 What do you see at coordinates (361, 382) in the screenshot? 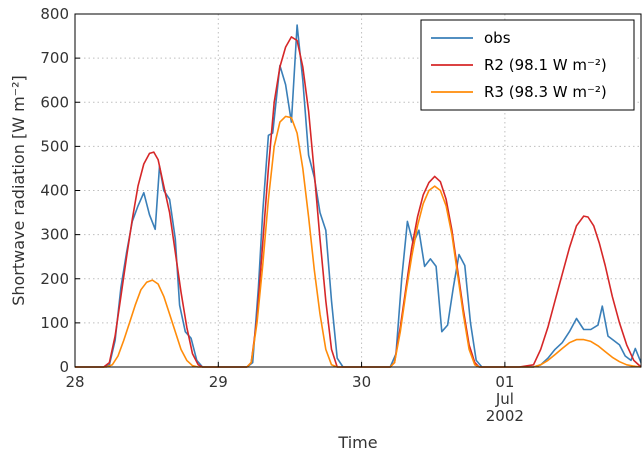
I see `x-tick-label: 30` at bounding box center [361, 382].